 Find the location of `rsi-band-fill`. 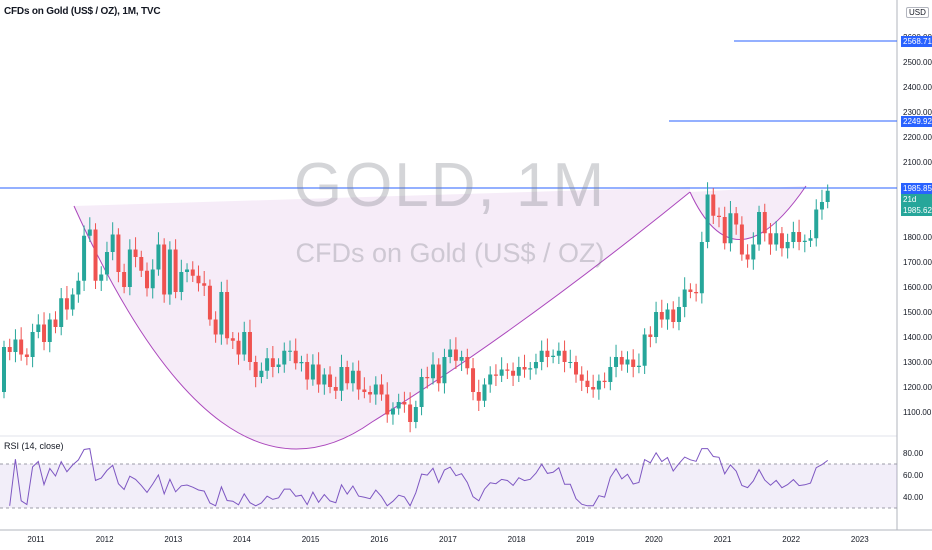

rsi-band-fill is located at coordinates (448, 486).